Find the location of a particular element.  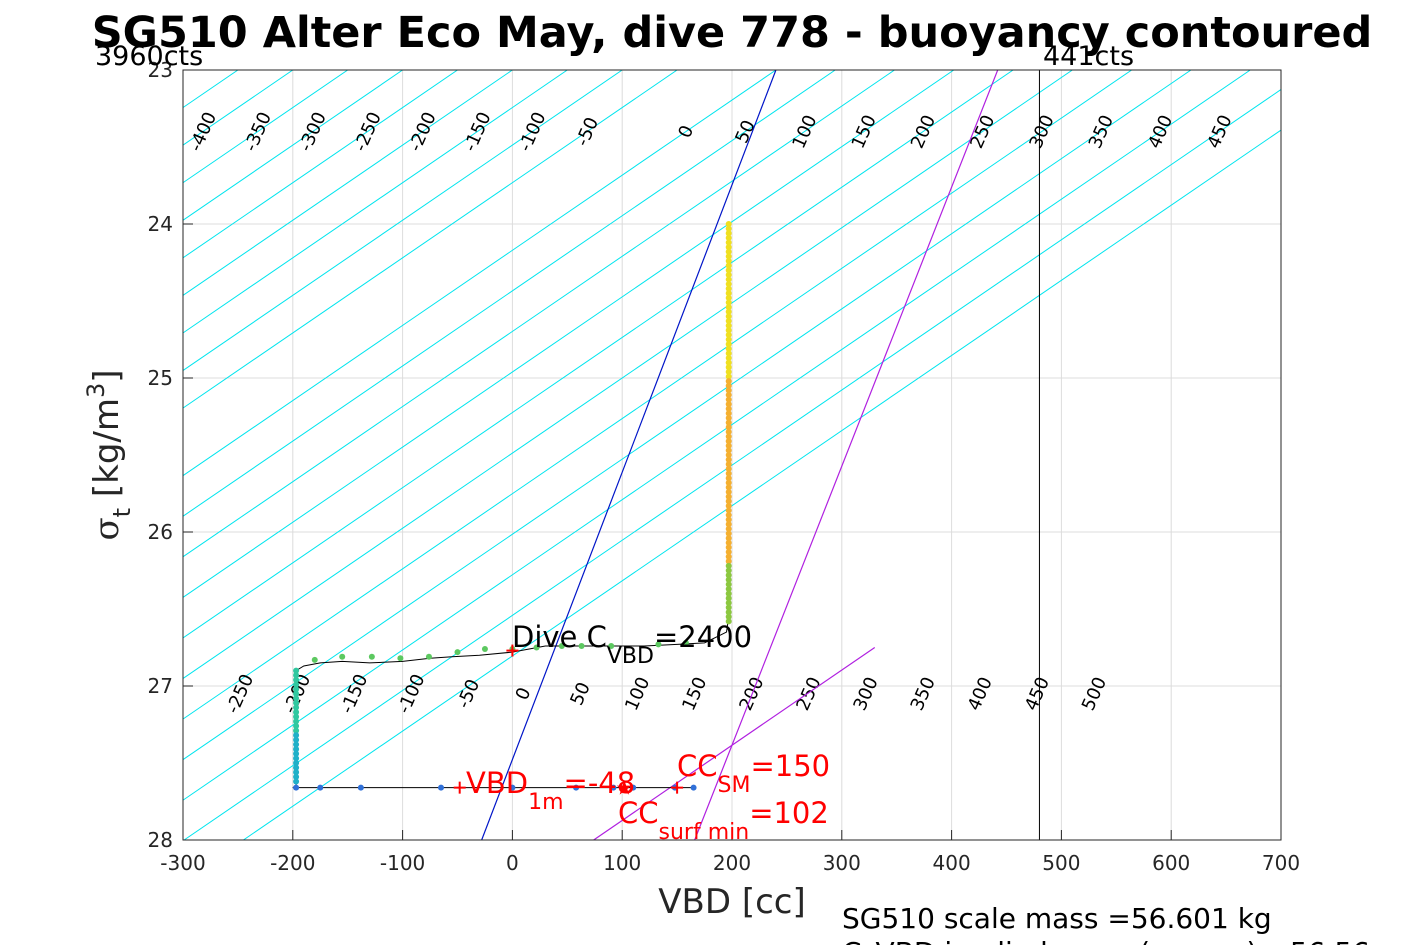

x-axis-label: VBD [cc] is located at coordinates (732, 902).